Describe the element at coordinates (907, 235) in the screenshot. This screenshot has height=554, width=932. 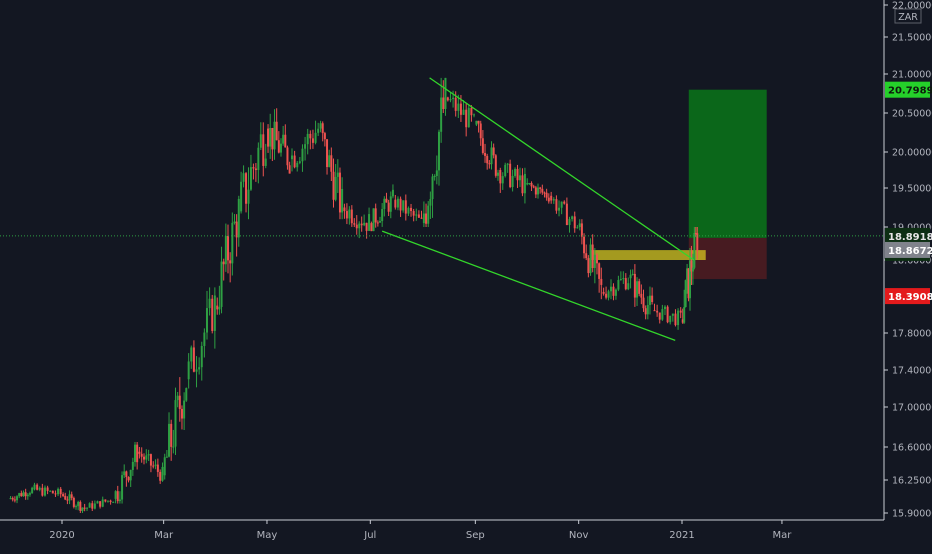
I see `last-price-tag` at that location.